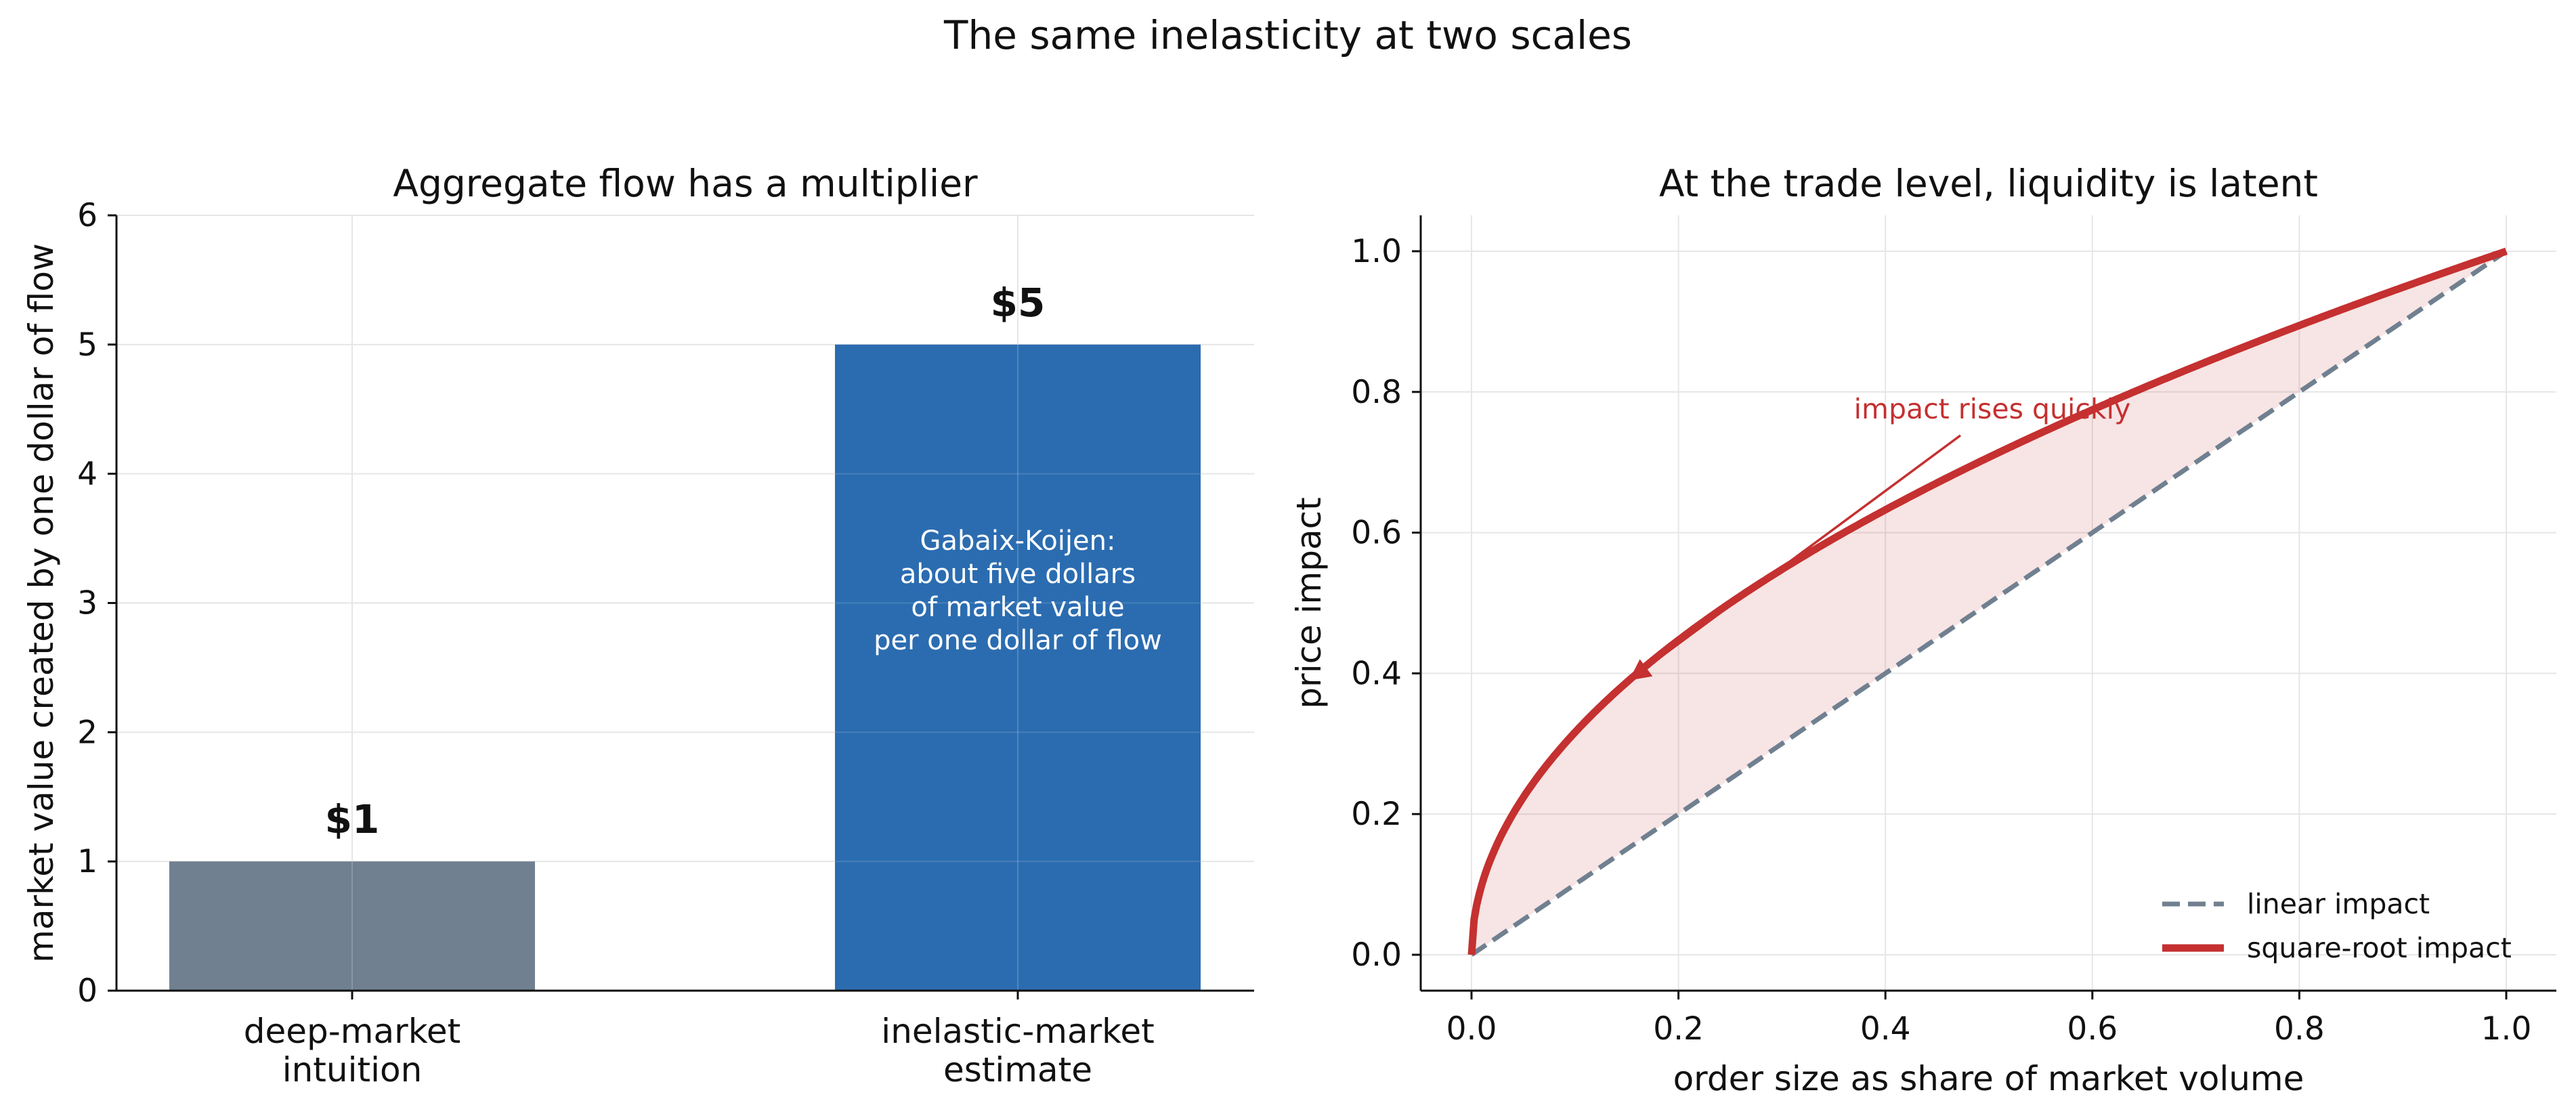 The height and width of the screenshot is (1120, 2576). What do you see at coordinates (87, 732) in the screenshot?
I see `y-tick-label: 2` at bounding box center [87, 732].